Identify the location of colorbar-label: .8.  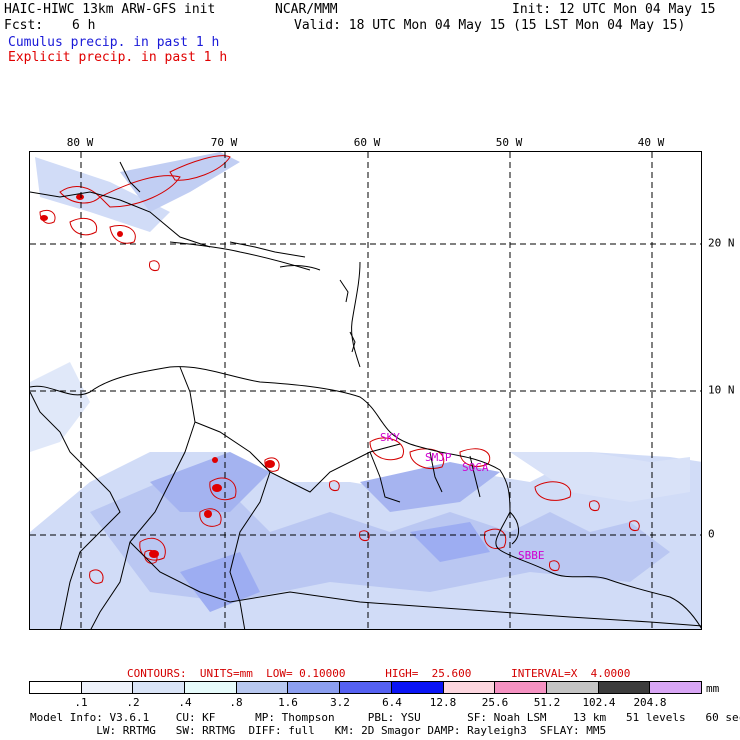
(236, 702).